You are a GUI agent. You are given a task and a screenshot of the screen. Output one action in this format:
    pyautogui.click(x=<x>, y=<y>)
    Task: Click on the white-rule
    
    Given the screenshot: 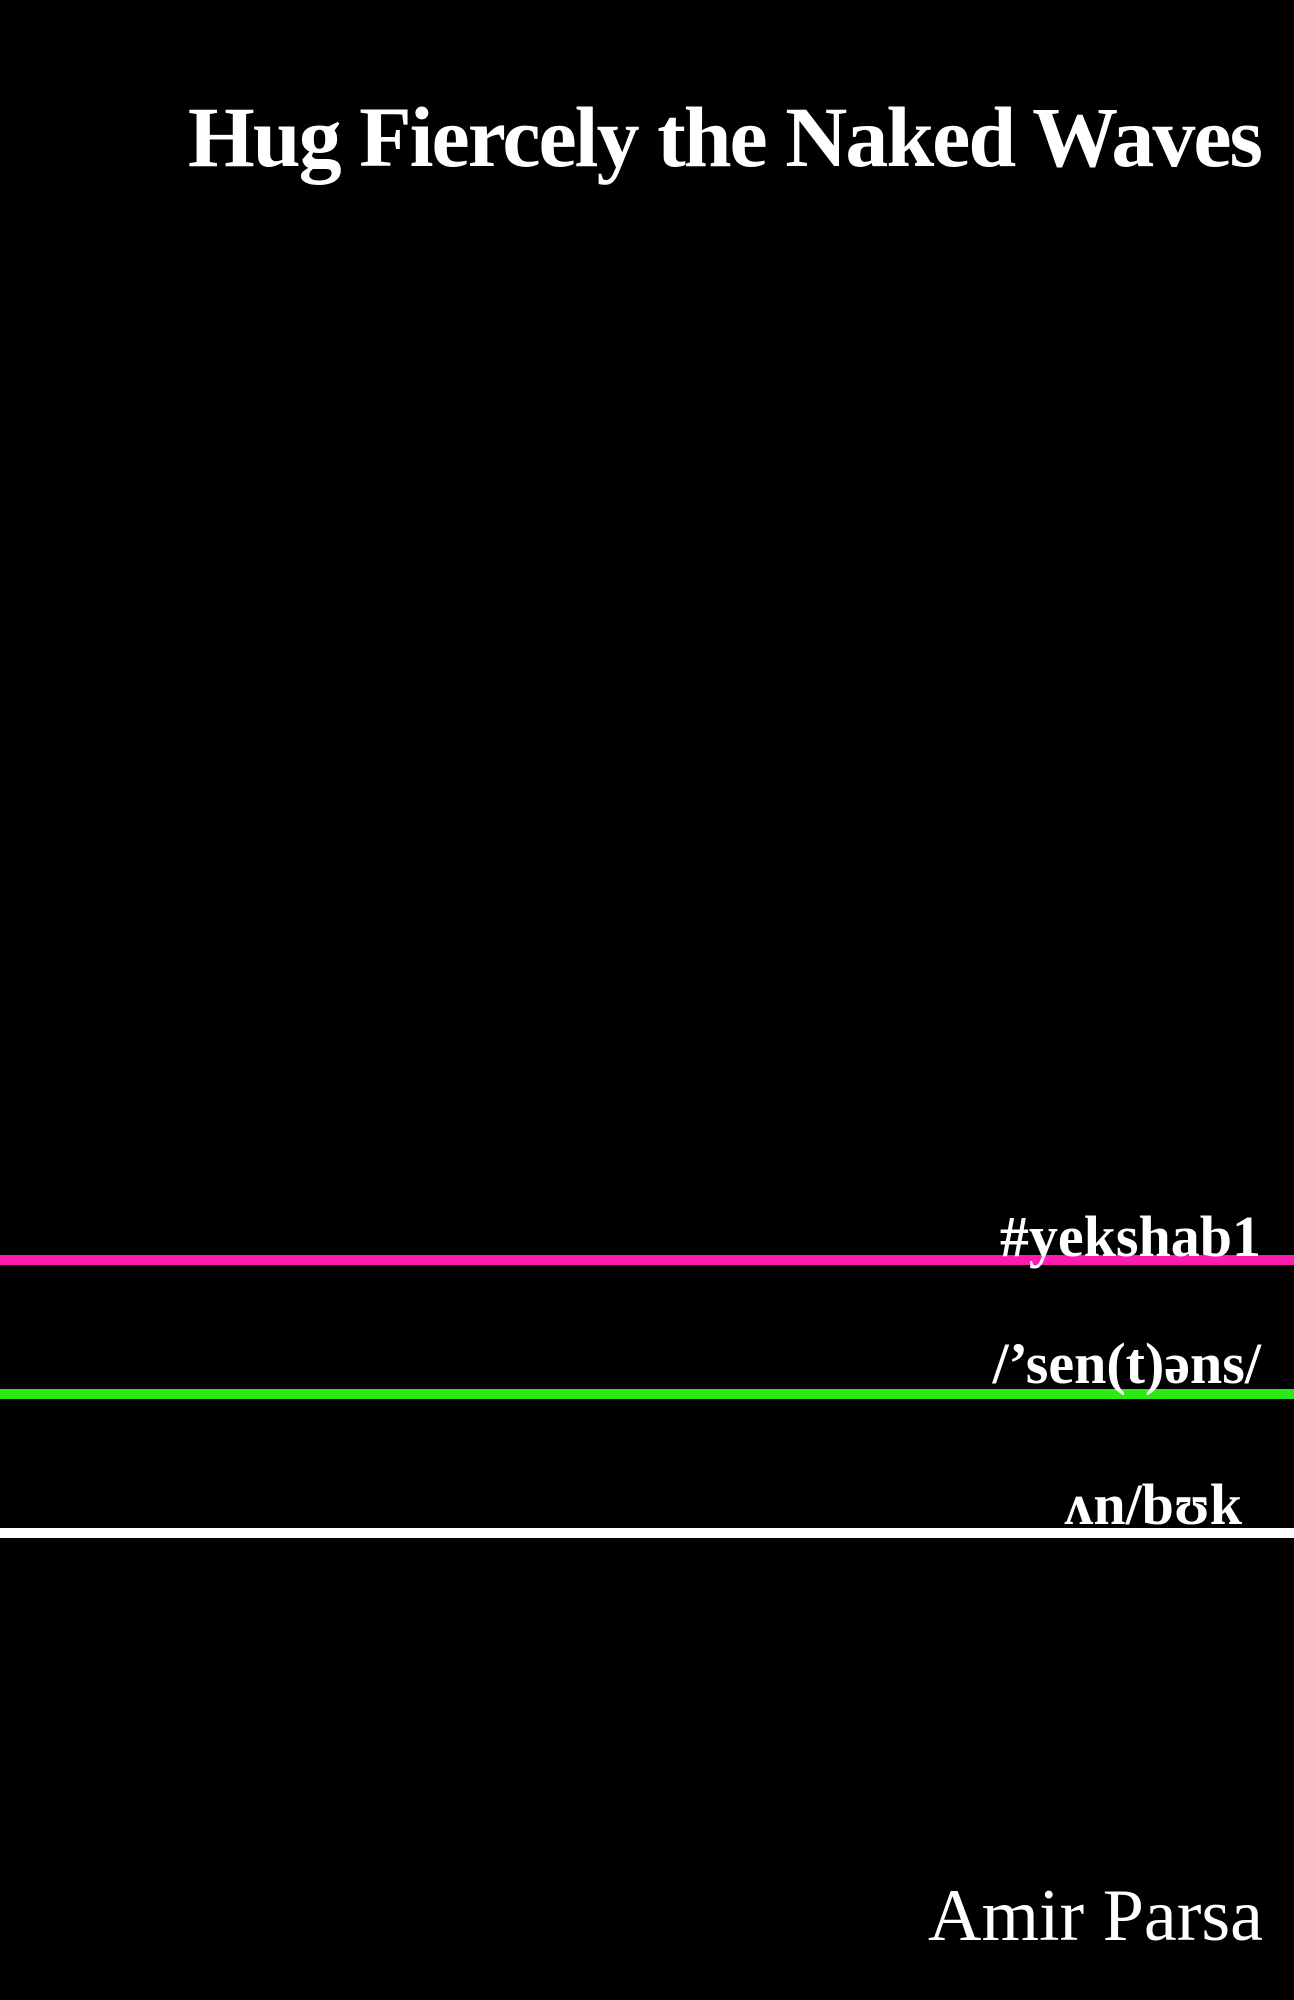 What is the action you would take?
    pyautogui.click(x=647, y=1533)
    